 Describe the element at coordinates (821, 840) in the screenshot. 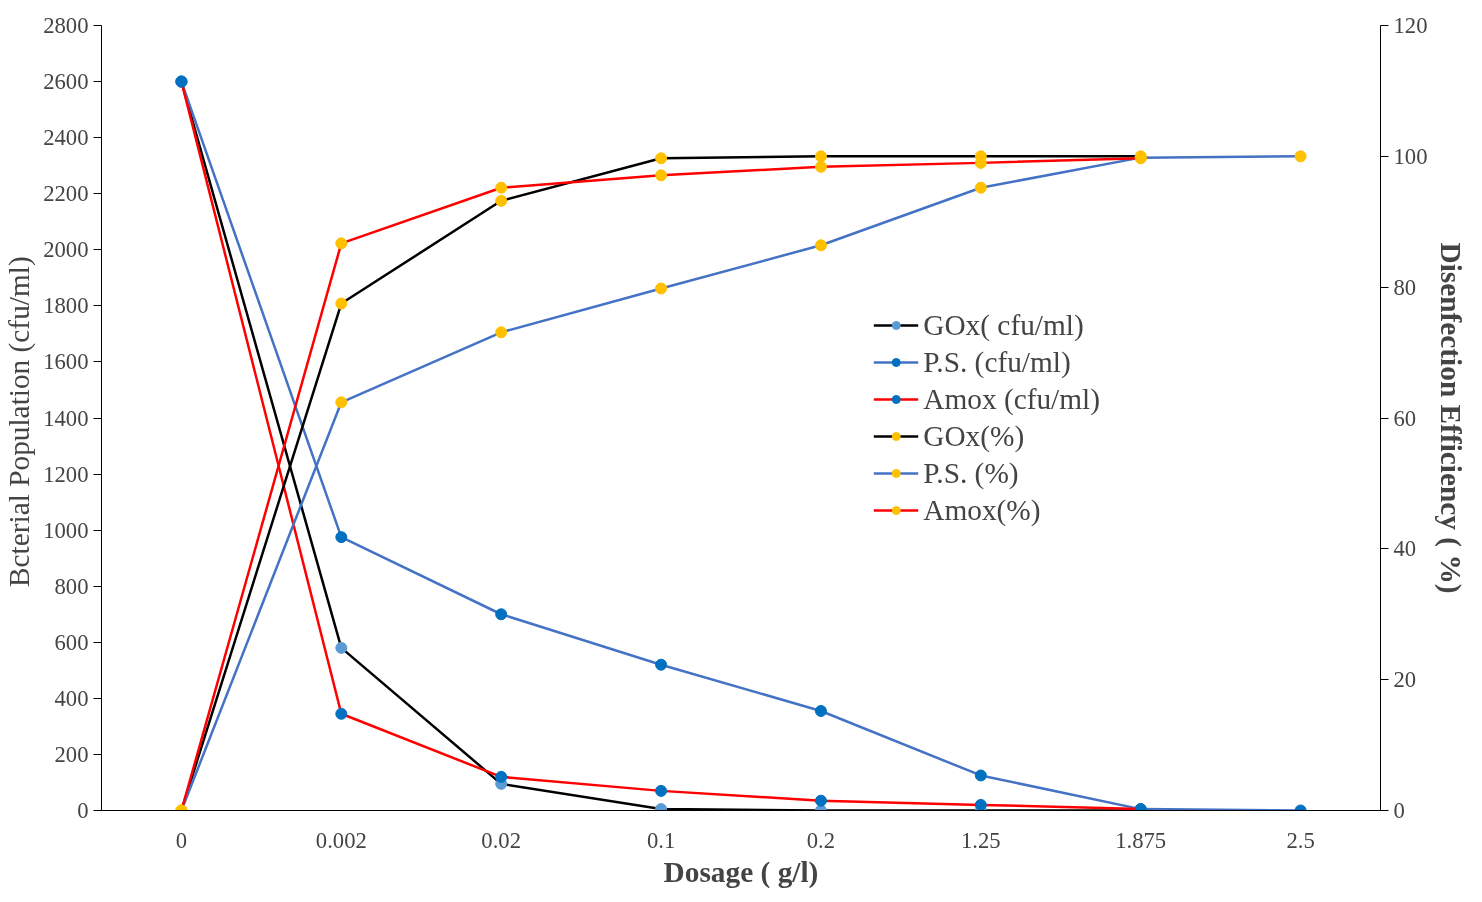

I see `x-tick-label: 0.2` at that location.